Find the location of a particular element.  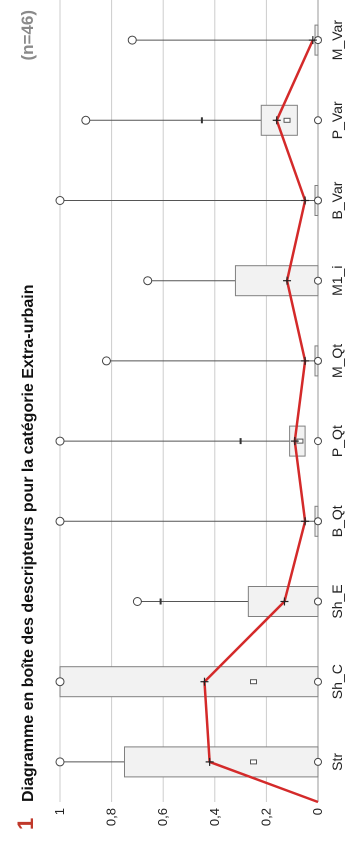

x-tick-label: B_Qt is located at coordinates (337, 521).